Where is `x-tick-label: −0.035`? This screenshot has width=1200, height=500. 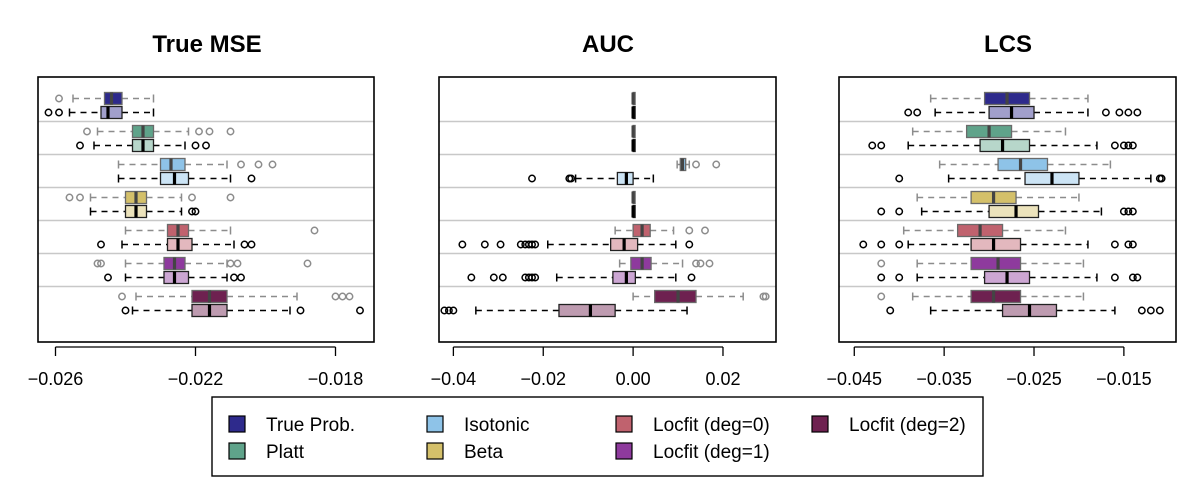
x-tick-label: −0.035 is located at coordinates (944, 379).